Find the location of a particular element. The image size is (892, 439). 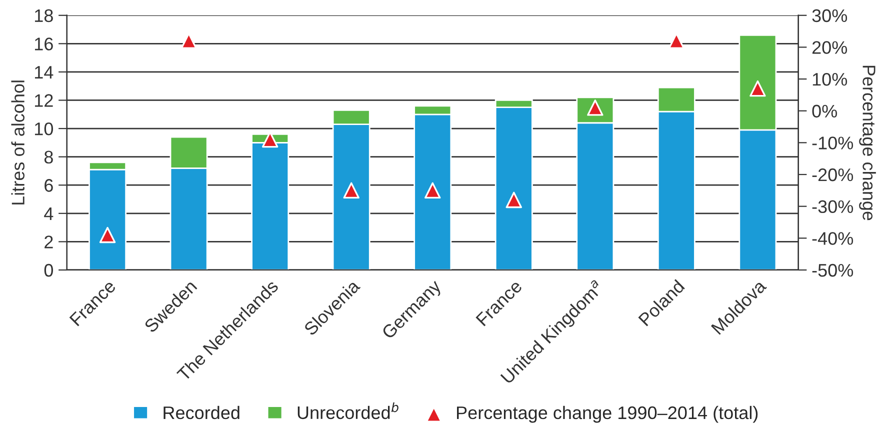

y-tick-label: 4 is located at coordinates (49, 214).